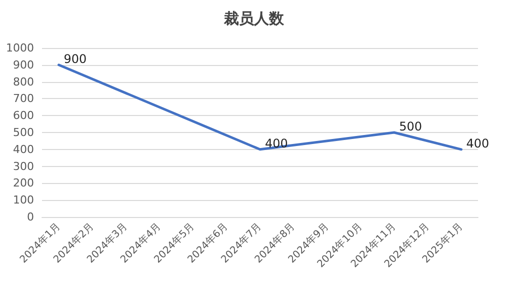 The image size is (508, 289). I want to click on data-label: 500, so click(410, 127).